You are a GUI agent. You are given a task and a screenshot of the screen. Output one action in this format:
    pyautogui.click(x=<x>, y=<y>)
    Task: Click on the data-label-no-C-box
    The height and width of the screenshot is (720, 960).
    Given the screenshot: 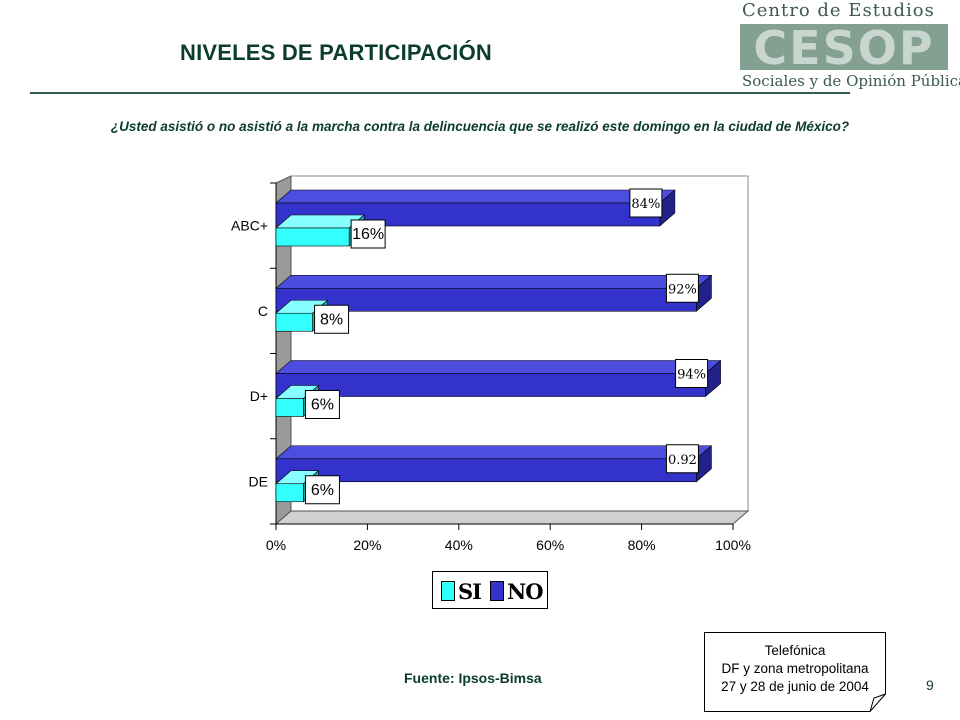 What is the action you would take?
    pyautogui.click(x=682, y=288)
    